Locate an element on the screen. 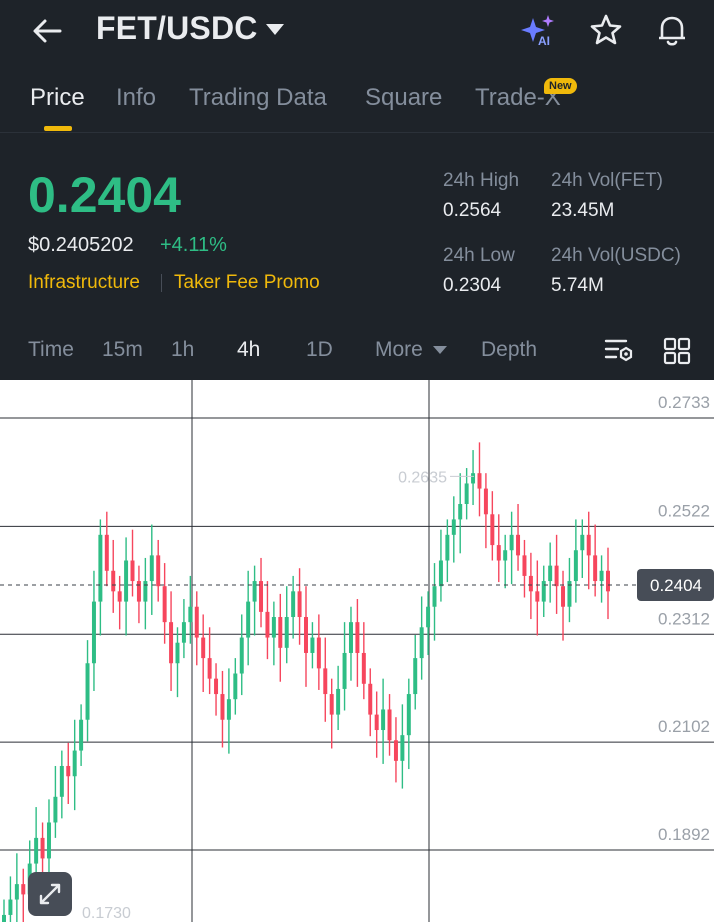 This screenshot has width=714, height=922. stat-low-value: 0.2304 is located at coordinates (472, 285).